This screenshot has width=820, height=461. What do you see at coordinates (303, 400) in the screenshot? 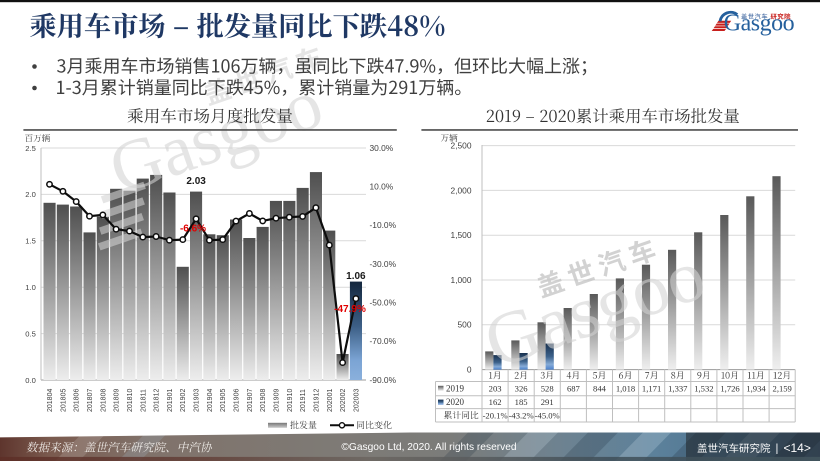
I see `svg-text: 201911` at bounding box center [303, 400].